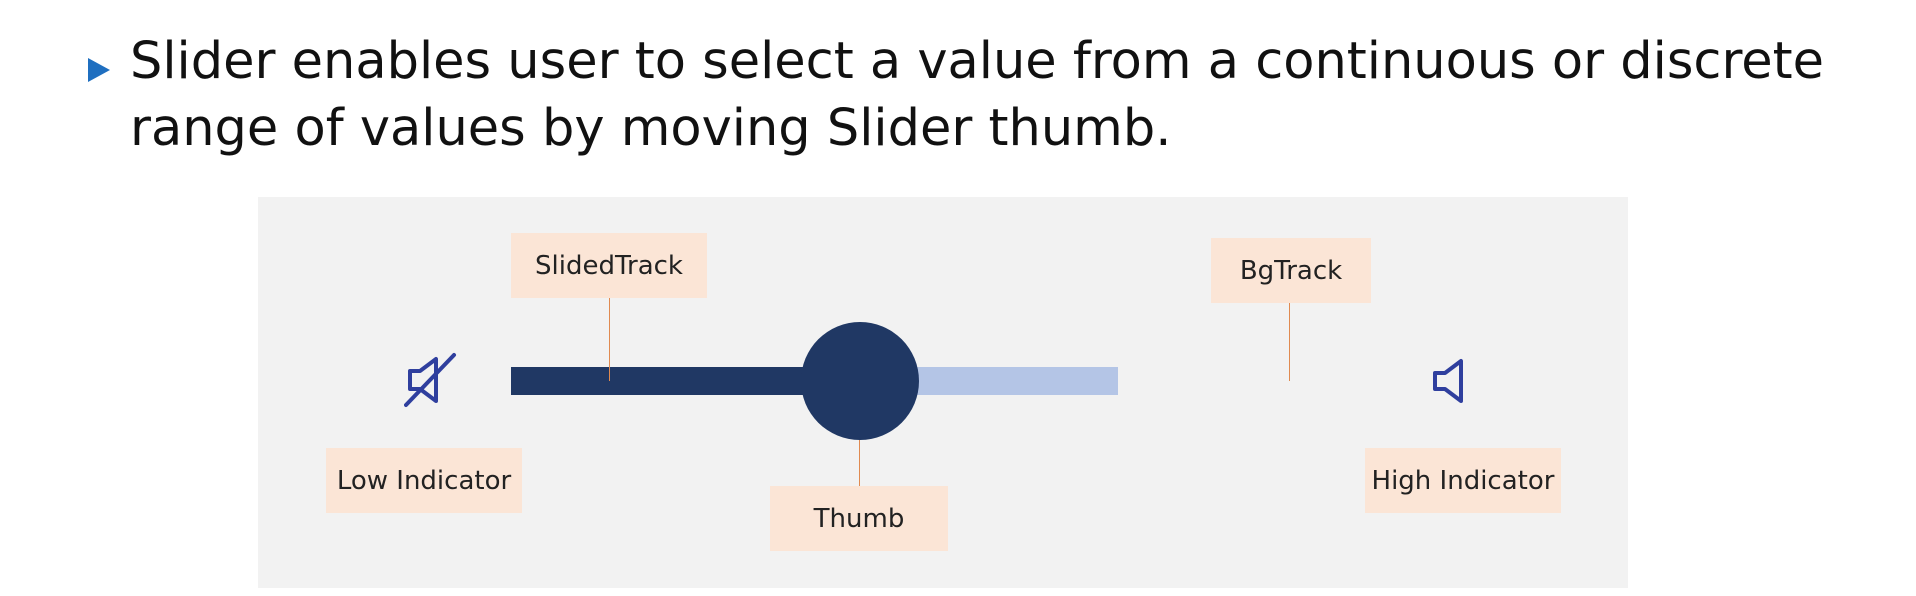  I want to click on label-high-indicator: High Indicator, so click(1463, 480).